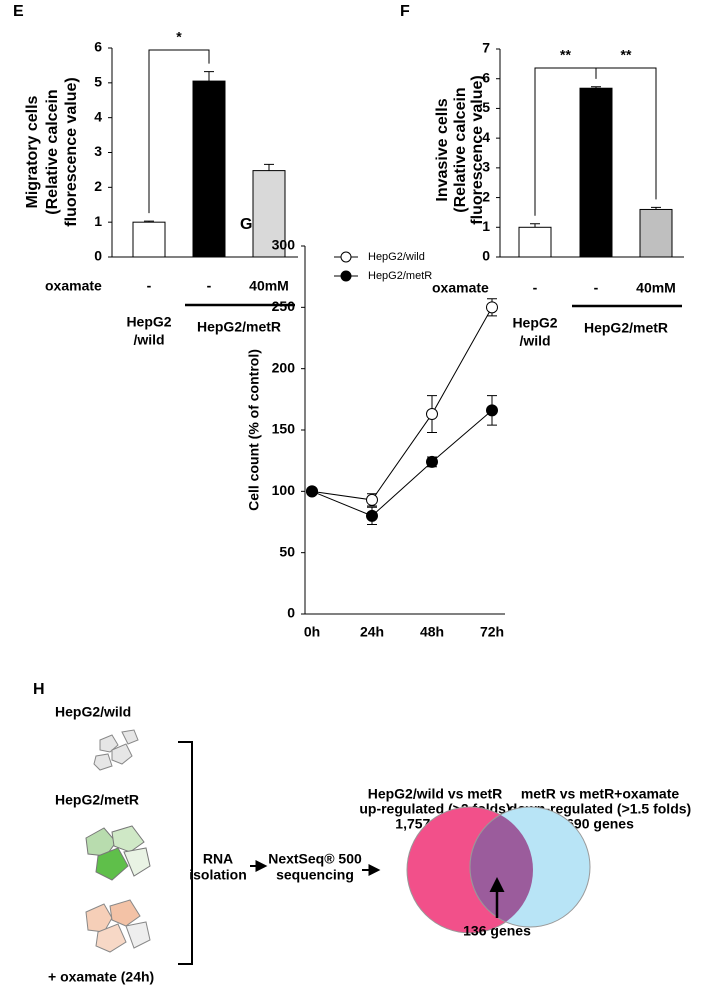 The width and height of the screenshot is (724, 987). Describe the element at coordinates (284, 490) in the screenshot. I see `y-tick-label: 100` at that location.